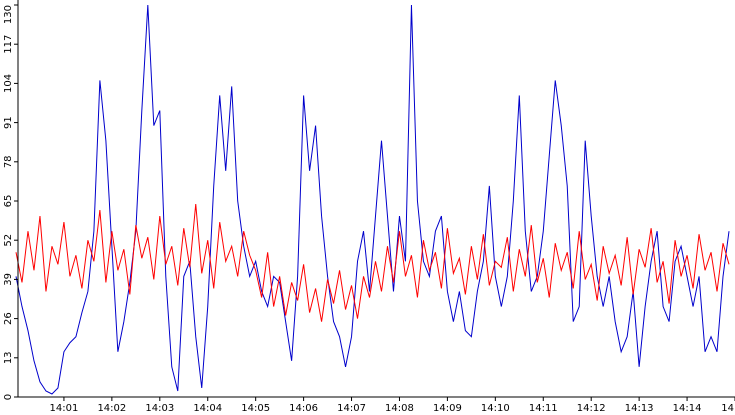 The width and height of the screenshot is (735, 415). What do you see at coordinates (8, 44) in the screenshot?
I see `y-tick-label: 117` at bounding box center [8, 44].